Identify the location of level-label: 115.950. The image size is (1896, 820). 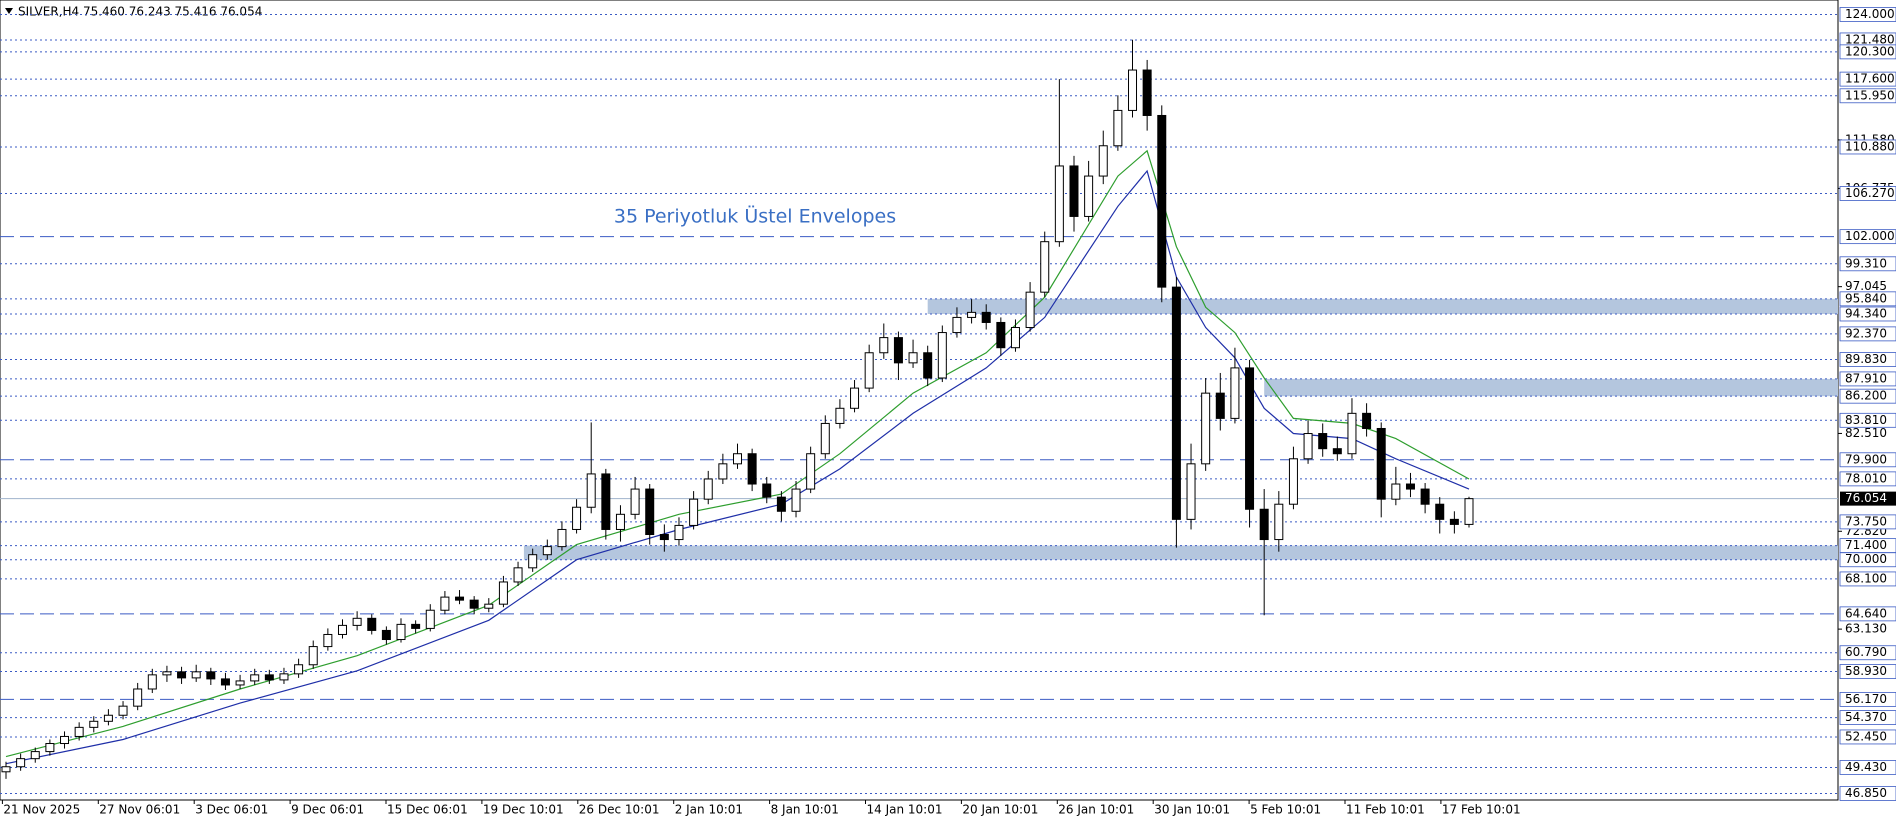
(1870, 95).